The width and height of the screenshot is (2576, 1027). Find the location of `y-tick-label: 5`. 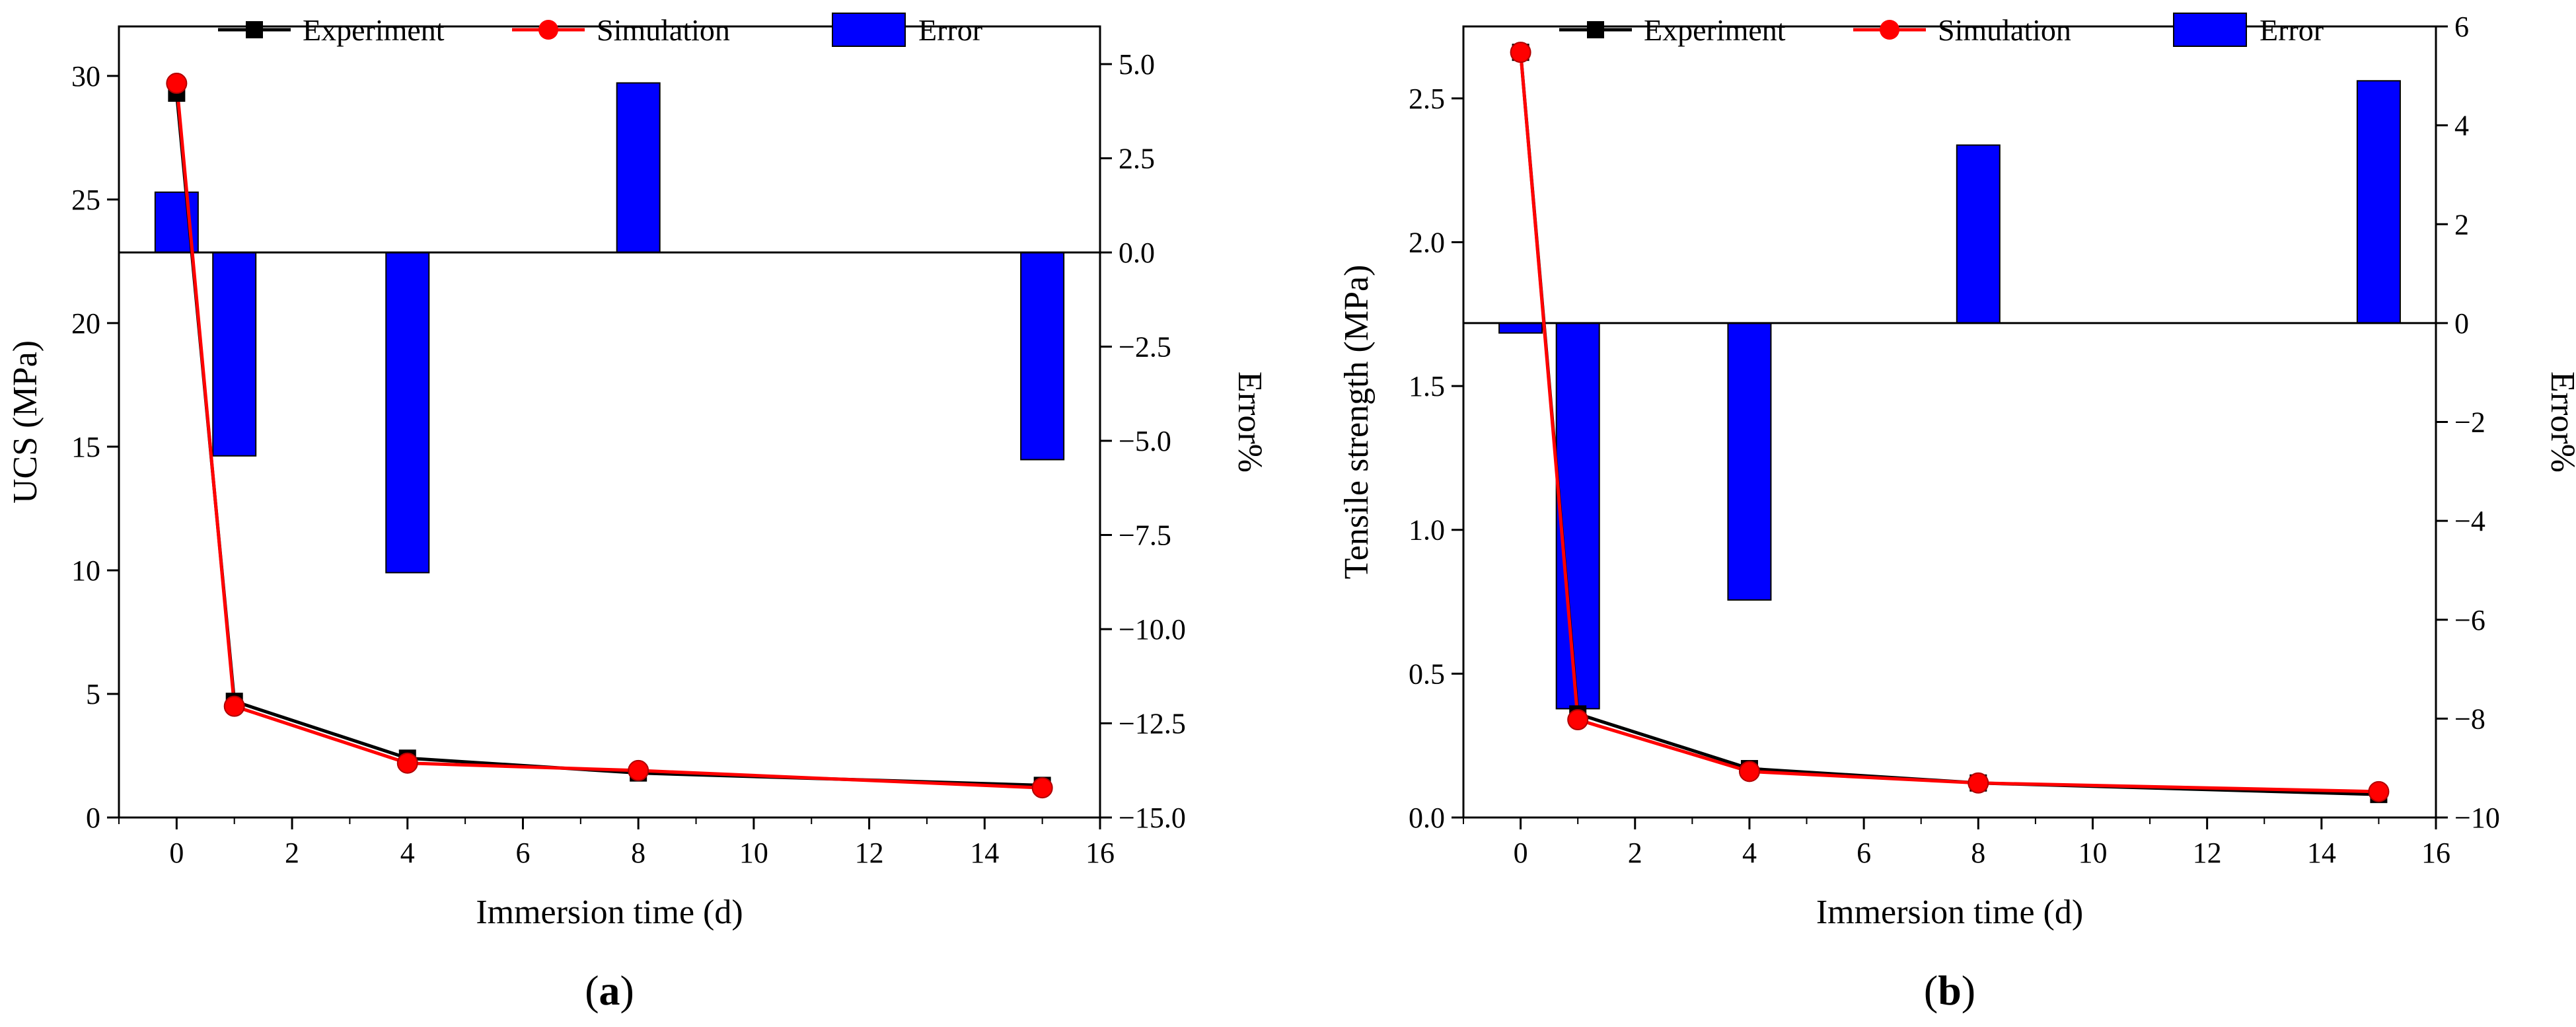

y-tick-label: 5 is located at coordinates (93, 694).